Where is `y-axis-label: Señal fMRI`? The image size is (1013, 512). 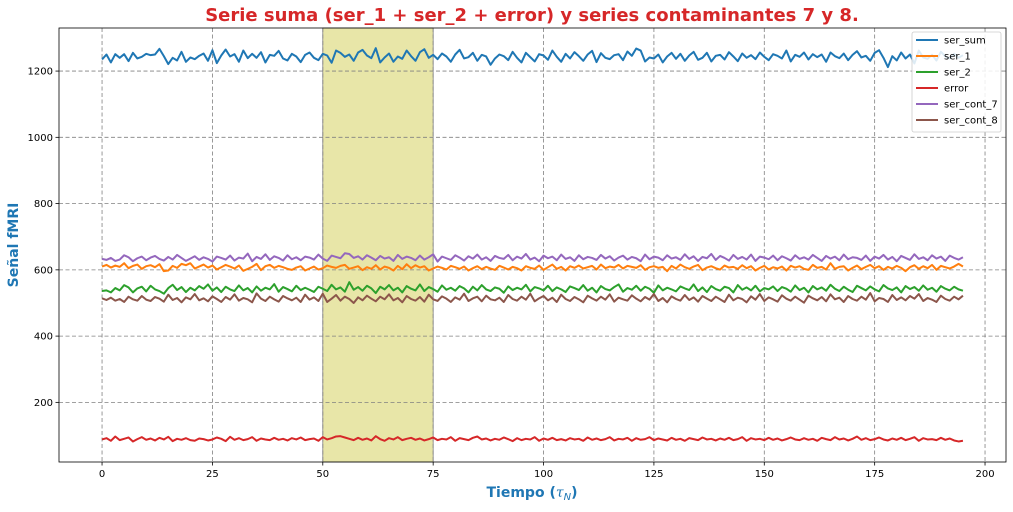
y-axis-label: Señal fMRI is located at coordinates (14, 245).